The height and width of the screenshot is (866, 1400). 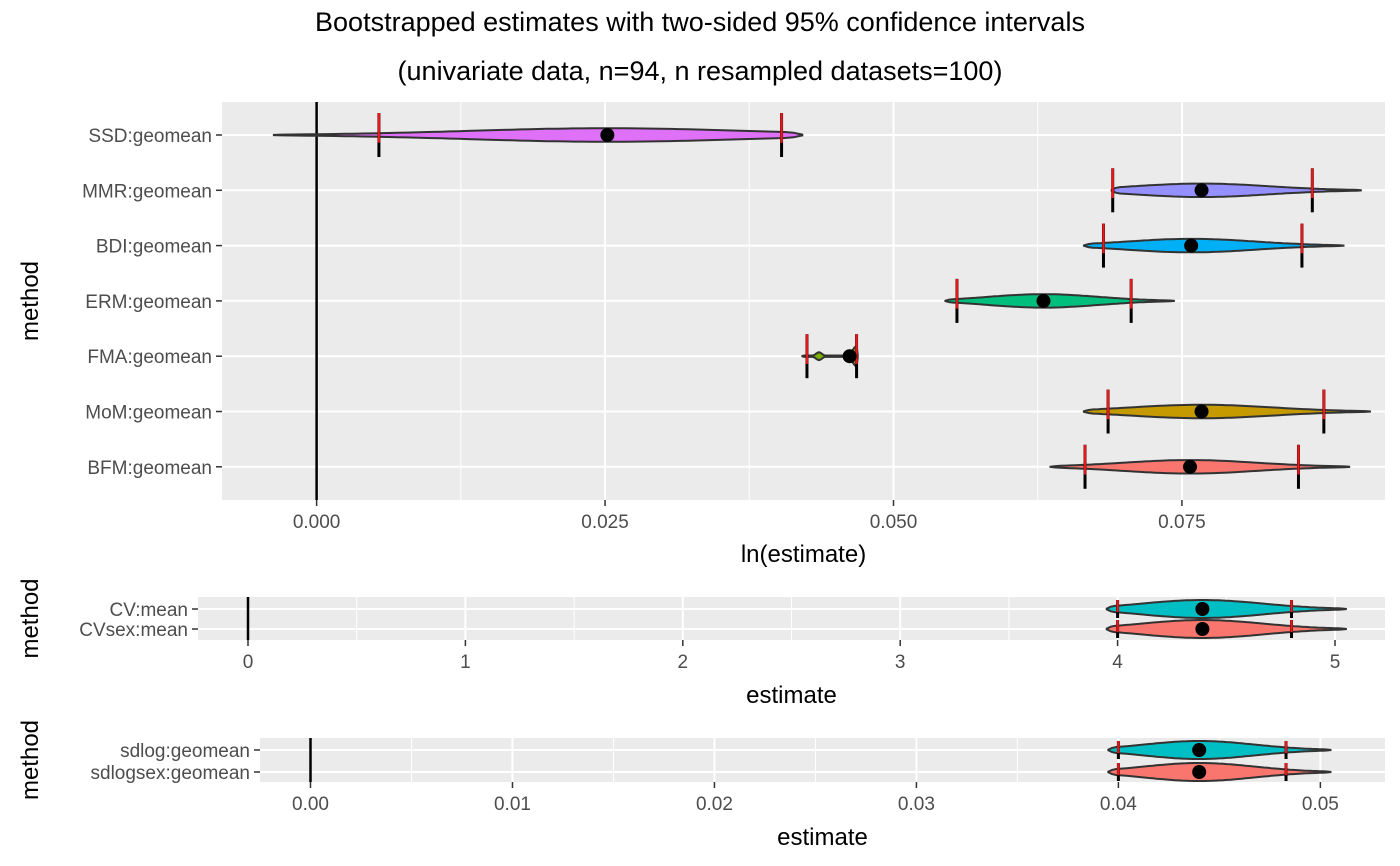 What do you see at coordinates (683, 662) in the screenshot?
I see `x-tick-label: 2` at bounding box center [683, 662].